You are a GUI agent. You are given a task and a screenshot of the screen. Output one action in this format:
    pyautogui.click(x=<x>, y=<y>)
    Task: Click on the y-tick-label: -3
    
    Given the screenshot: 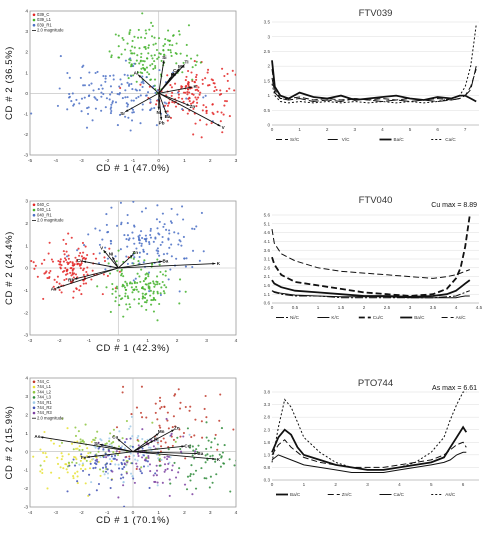 What is the action you would take?
    pyautogui.click(x=26, y=508)
    